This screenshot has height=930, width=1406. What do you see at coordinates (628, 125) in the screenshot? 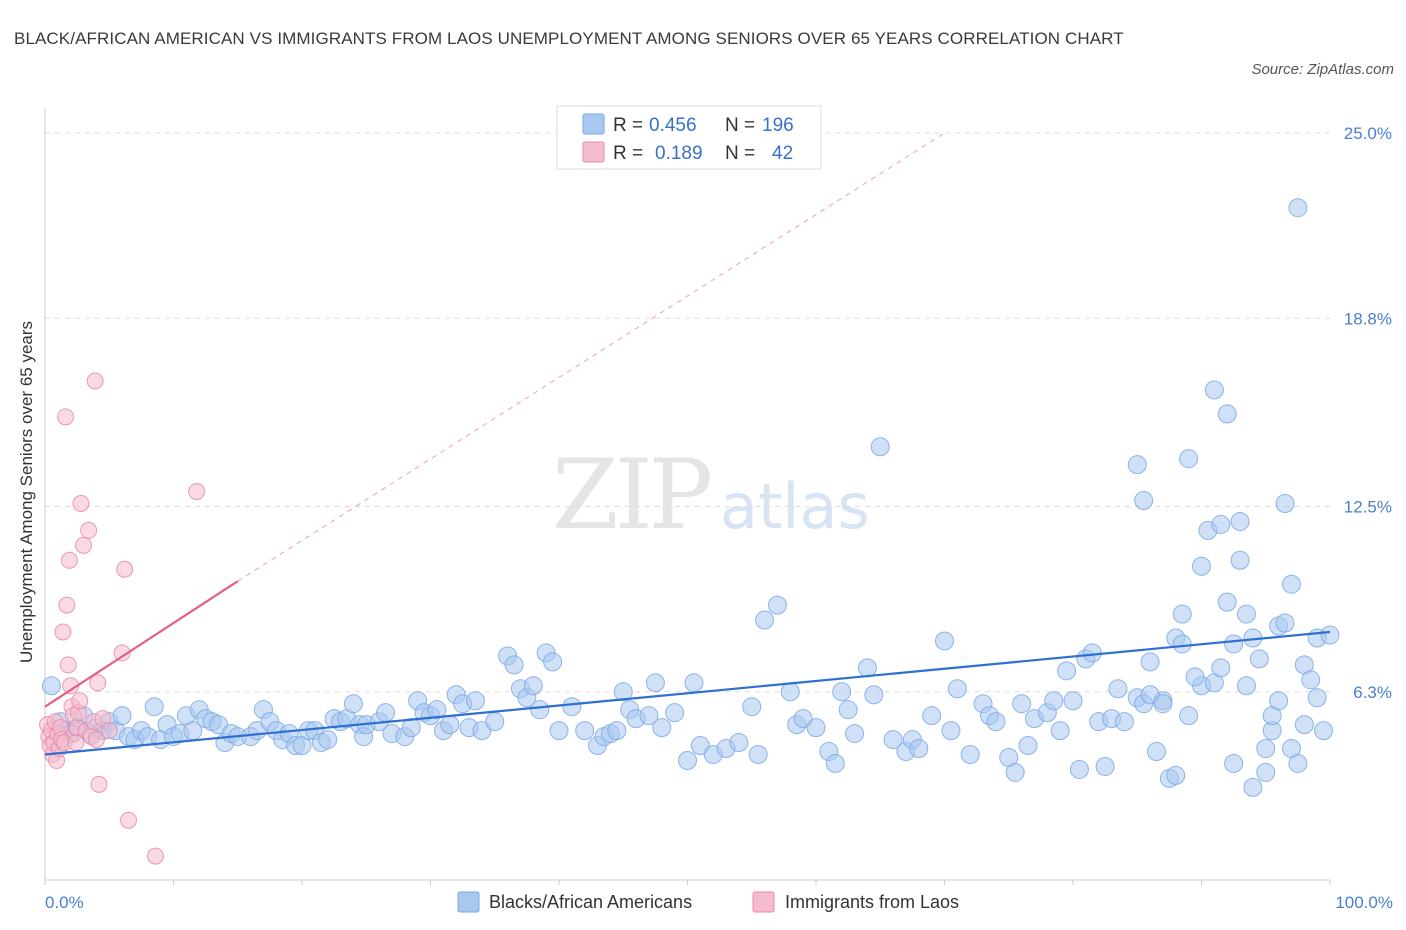
I see `legend-r-label-blue: R =` at bounding box center [628, 125].